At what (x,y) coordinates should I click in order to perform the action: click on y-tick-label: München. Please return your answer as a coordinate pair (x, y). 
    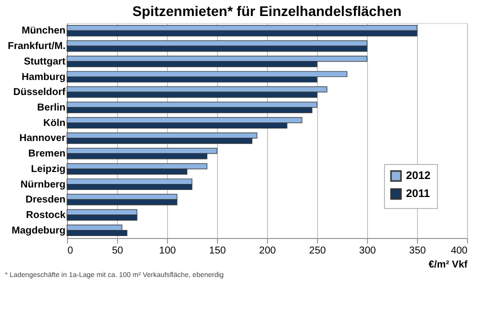
    Looking at the image, I should click on (44, 31).